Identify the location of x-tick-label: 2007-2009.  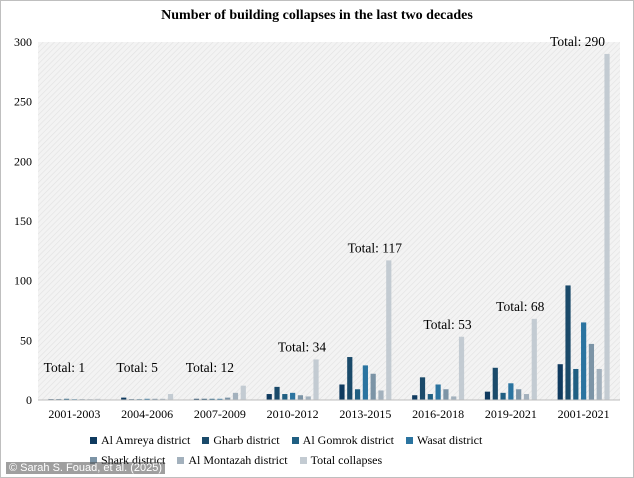
(220, 414).